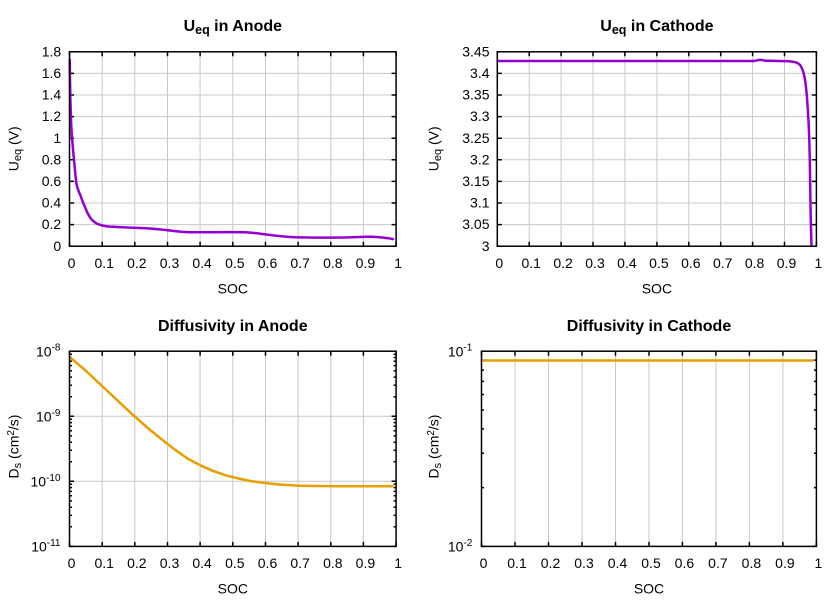 Image resolution: width=840 pixels, height=600 pixels. What do you see at coordinates (52, 95) in the screenshot?
I see `svg-text: 1.4` at bounding box center [52, 95].